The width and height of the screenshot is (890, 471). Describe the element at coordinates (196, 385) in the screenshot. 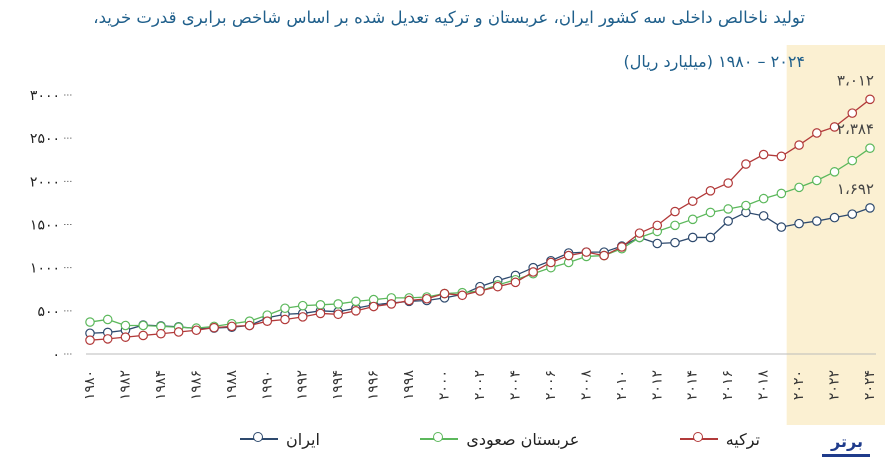

I see `x-tick-label: ۱۹۸۶` at that location.